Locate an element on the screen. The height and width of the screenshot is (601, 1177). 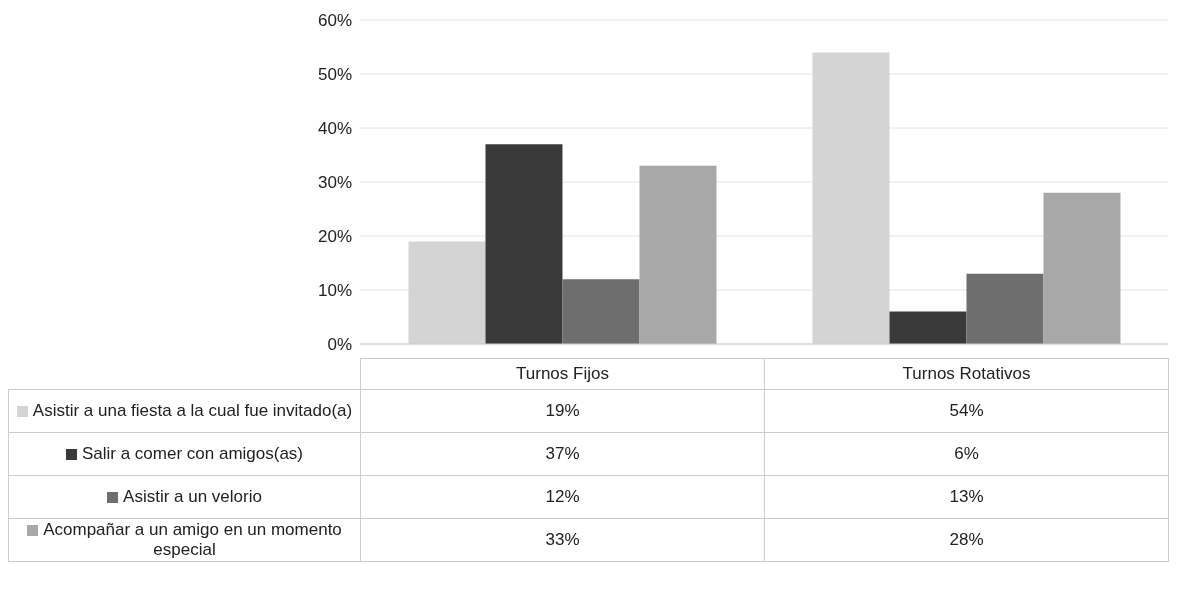
data-label: 13% is located at coordinates (966, 497).